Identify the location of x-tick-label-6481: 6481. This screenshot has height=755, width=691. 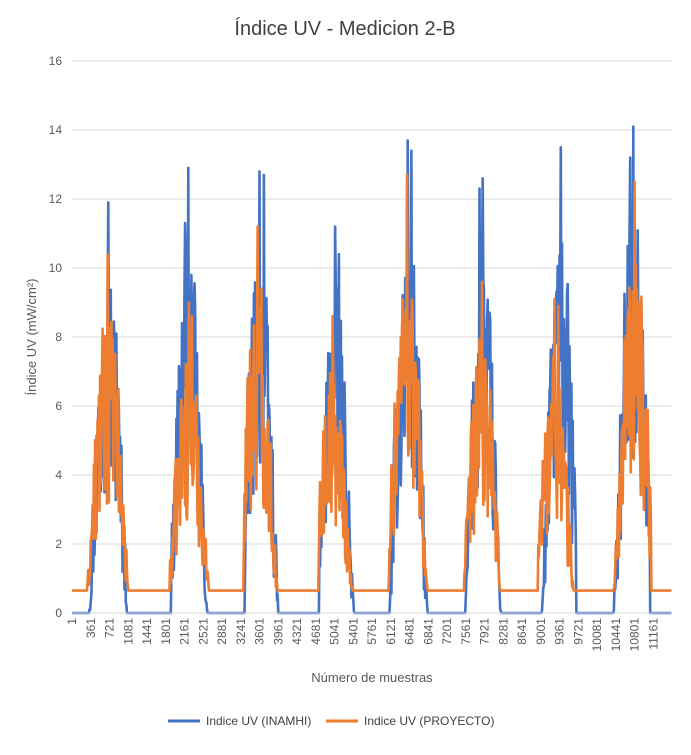
(410, 631).